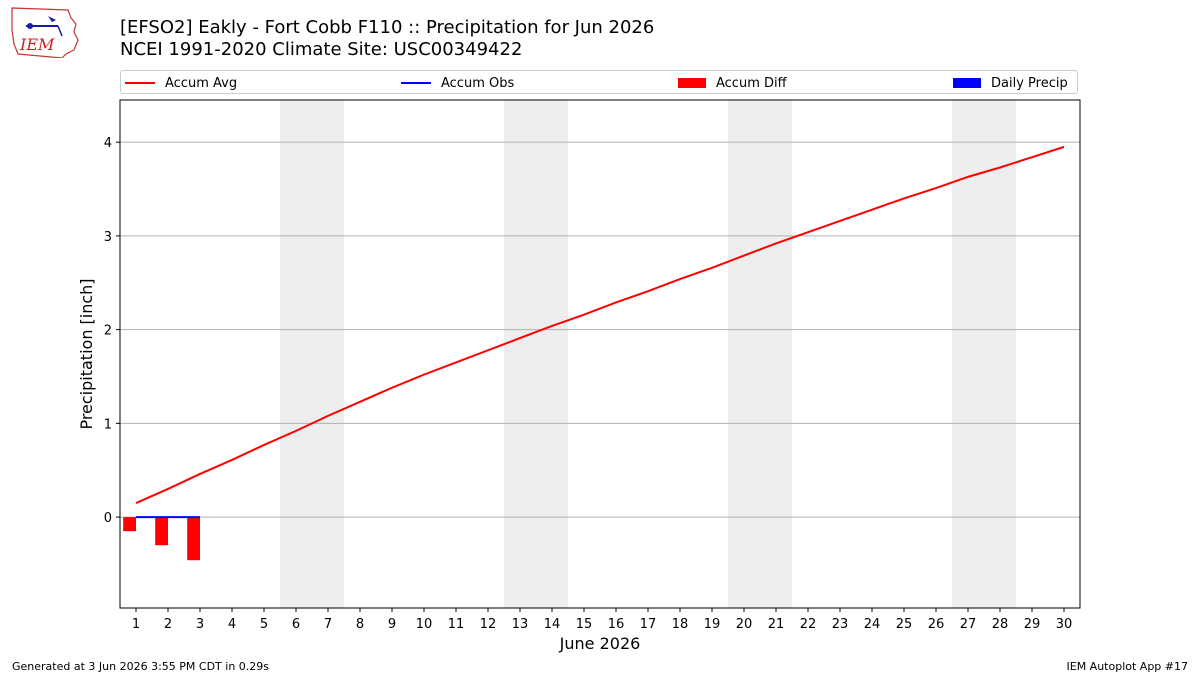 Image resolution: width=1200 pixels, height=675 pixels. I want to click on x-tick-label: 3, so click(200, 624).